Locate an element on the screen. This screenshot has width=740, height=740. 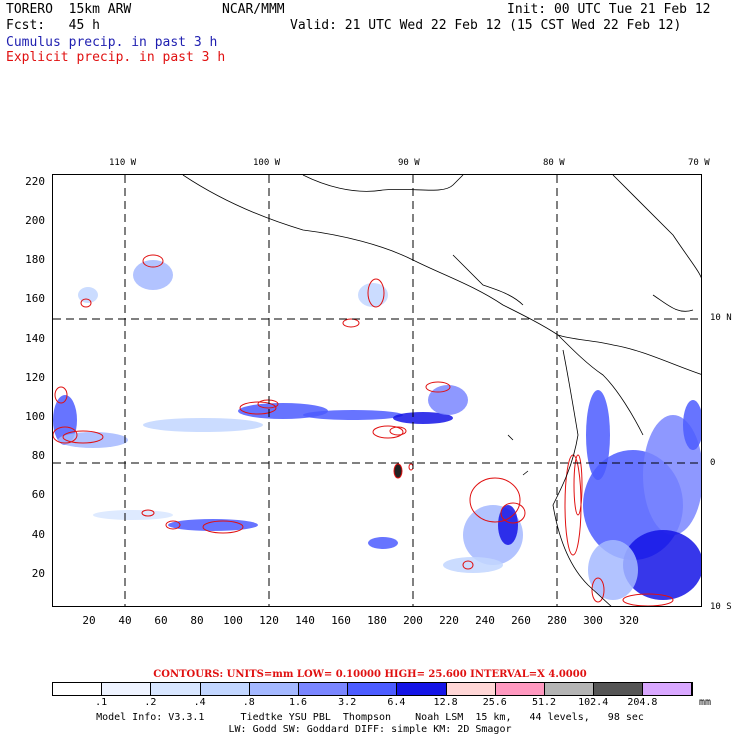
x-tick-label: 80 is located at coordinates (197, 620).